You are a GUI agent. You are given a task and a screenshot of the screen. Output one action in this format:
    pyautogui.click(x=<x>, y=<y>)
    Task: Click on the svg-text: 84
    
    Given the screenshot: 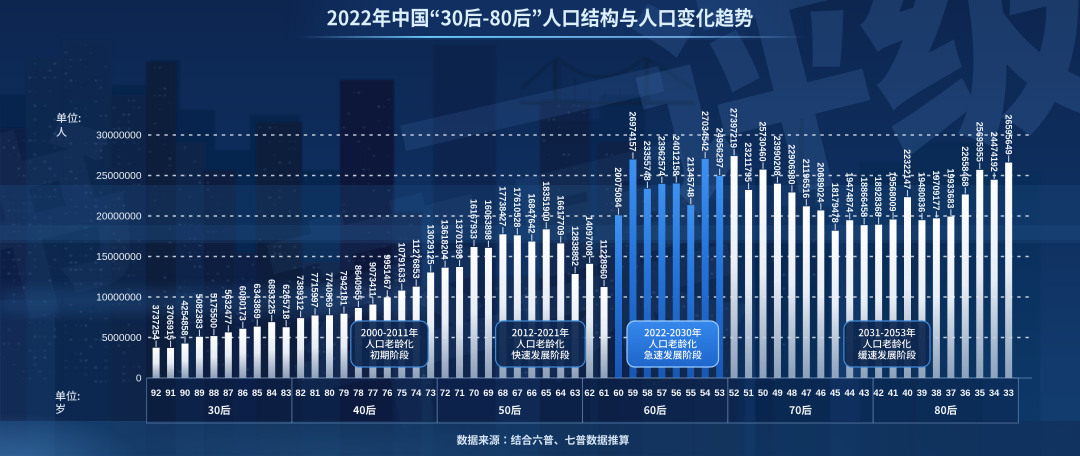 What is the action you would take?
    pyautogui.click(x=272, y=393)
    